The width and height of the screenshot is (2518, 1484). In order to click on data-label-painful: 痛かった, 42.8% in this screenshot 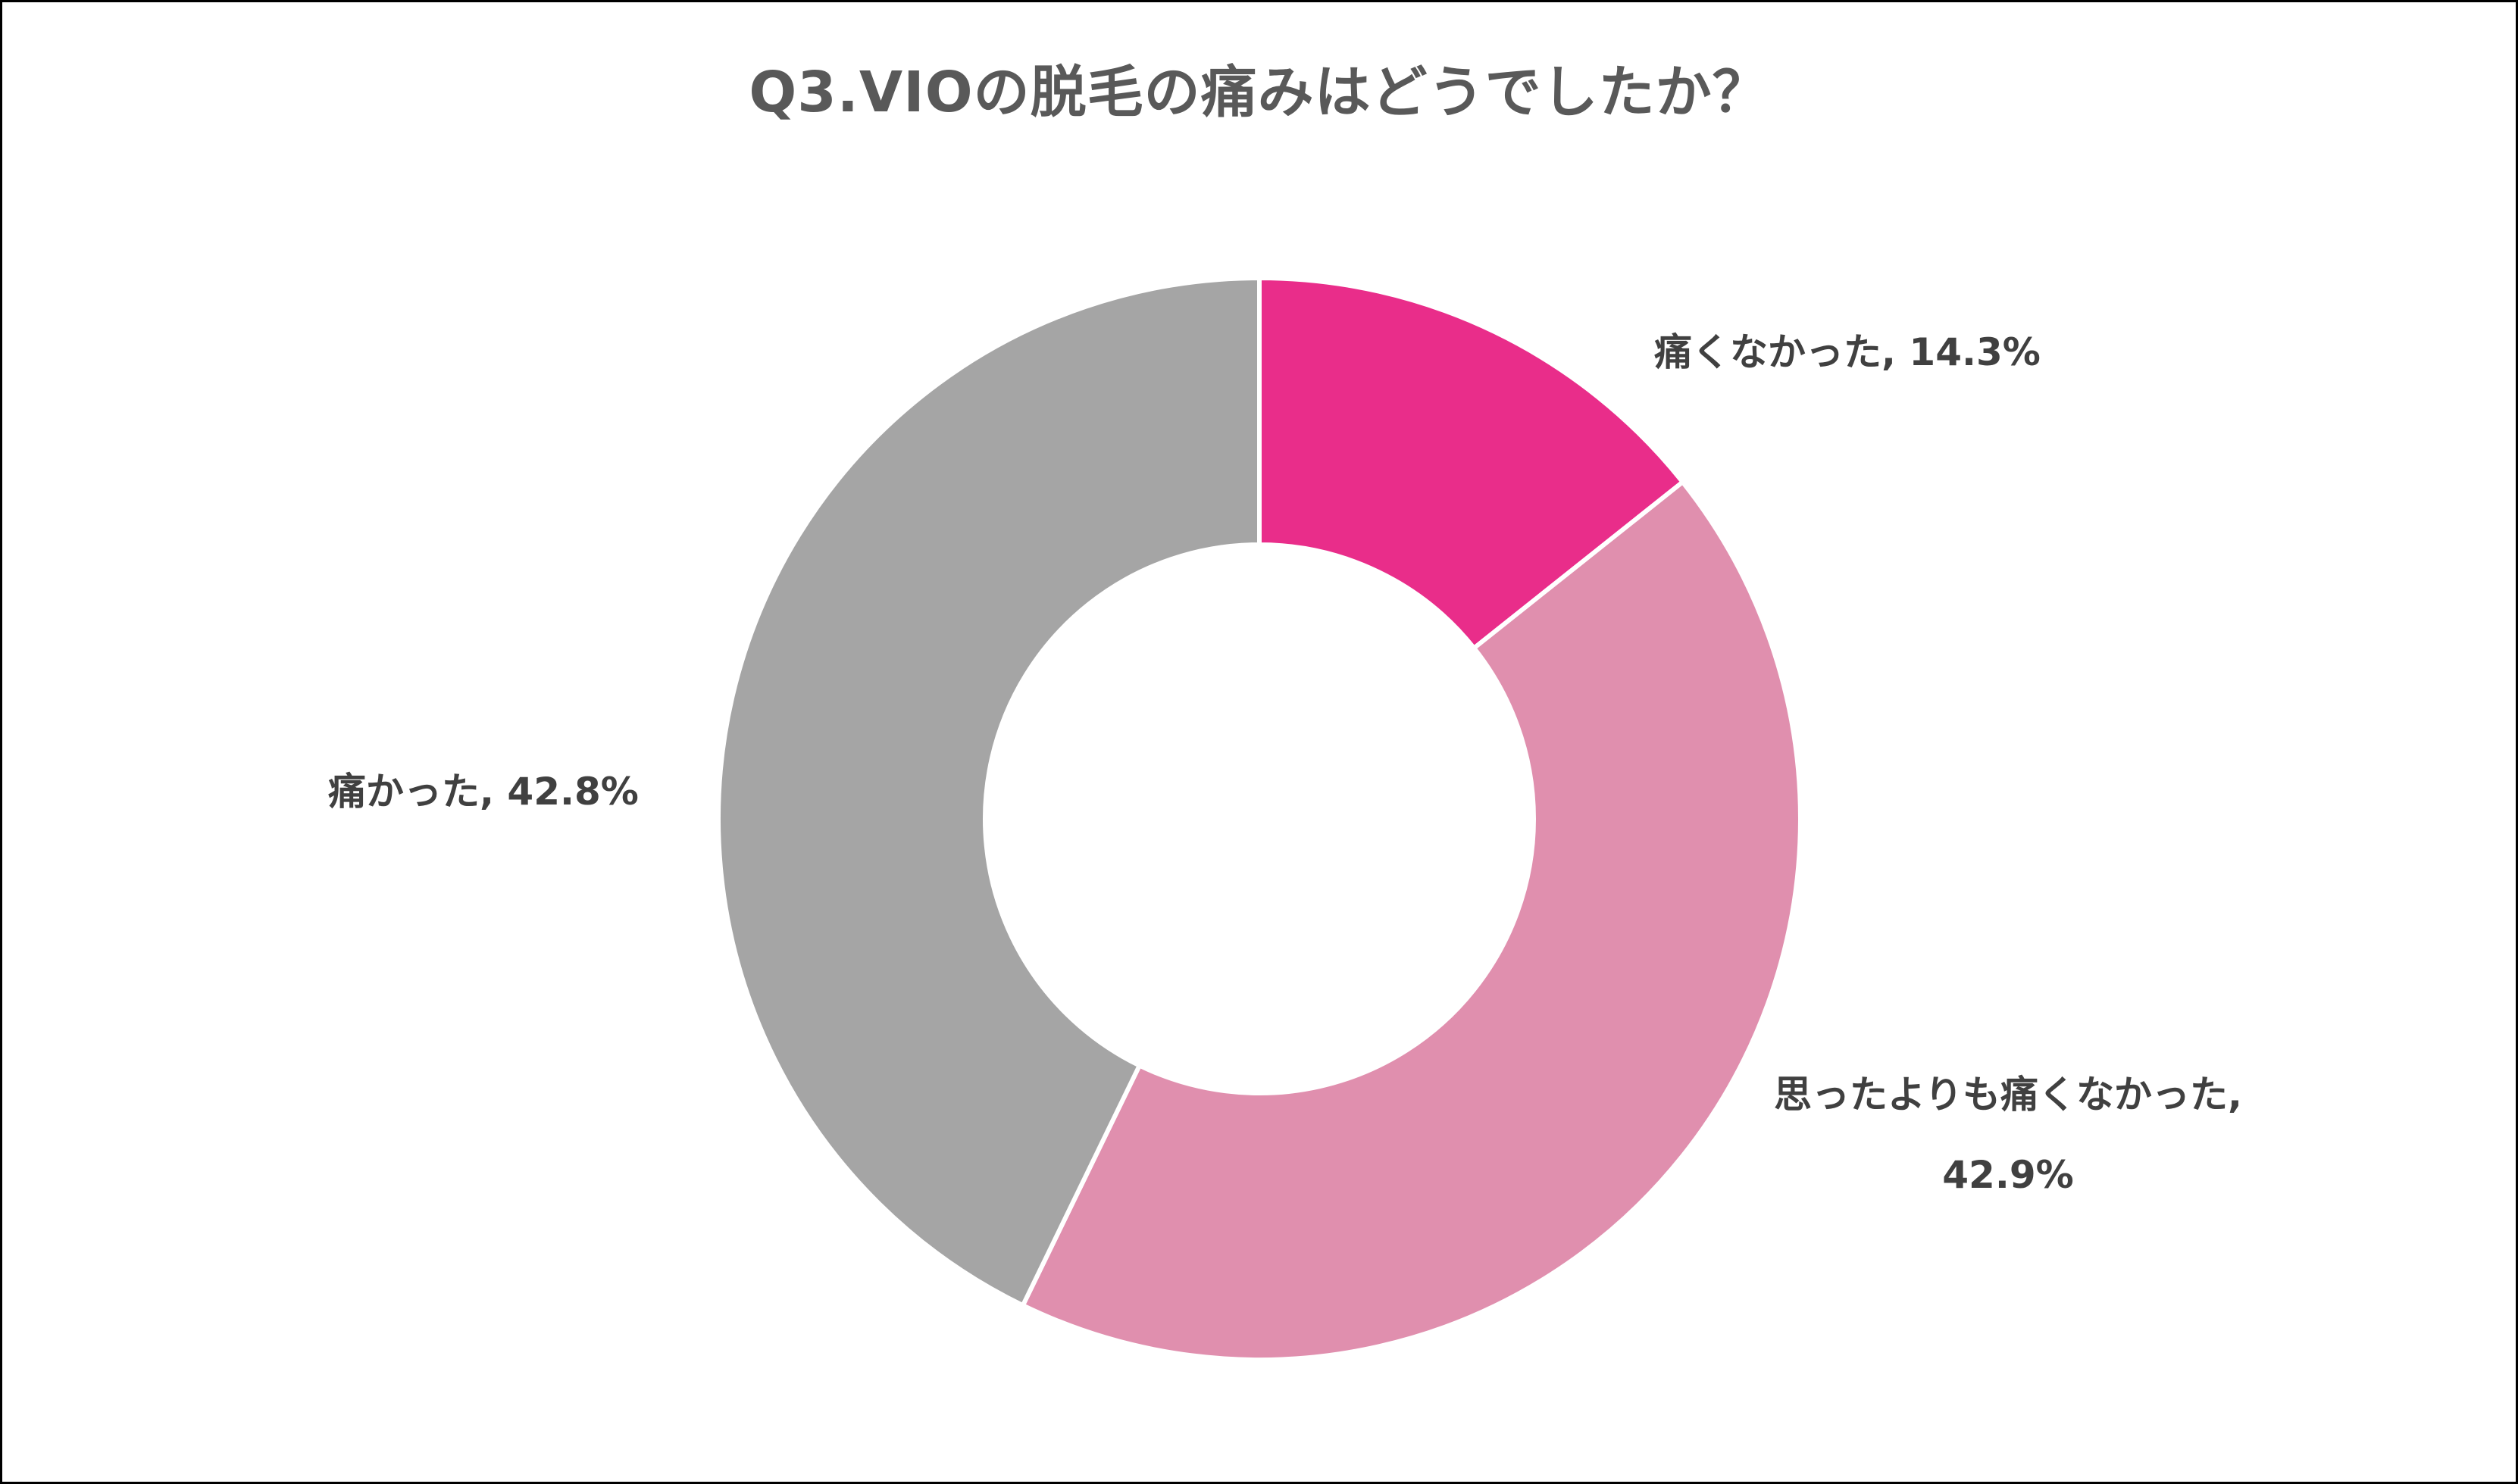, I will do `click(483, 792)`.